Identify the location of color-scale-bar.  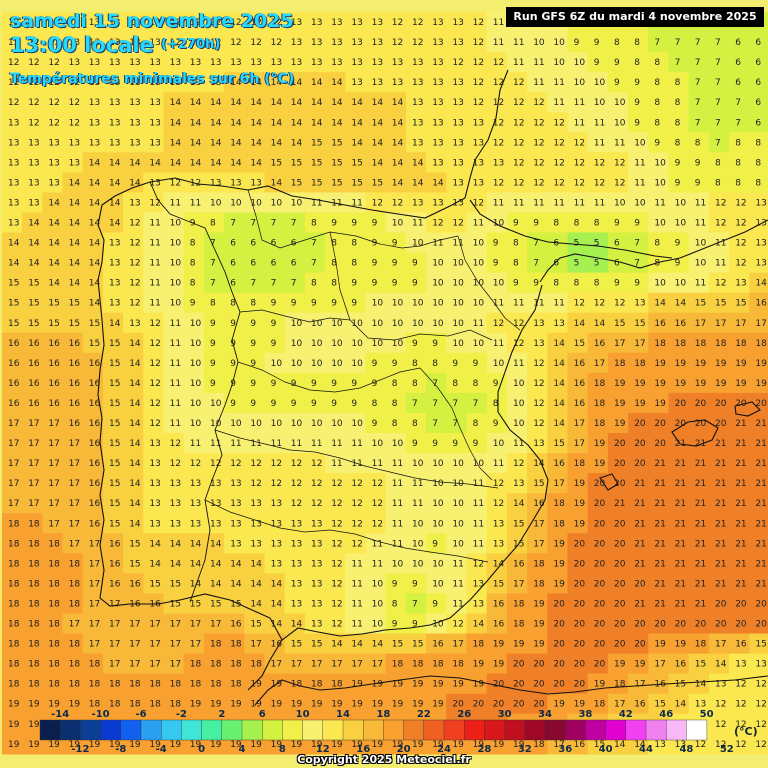
(373, 730).